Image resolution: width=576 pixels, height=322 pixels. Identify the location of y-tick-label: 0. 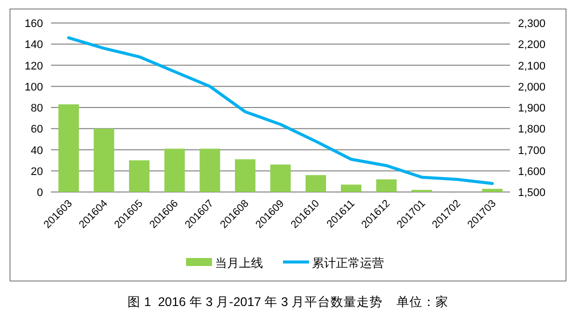
(39, 193).